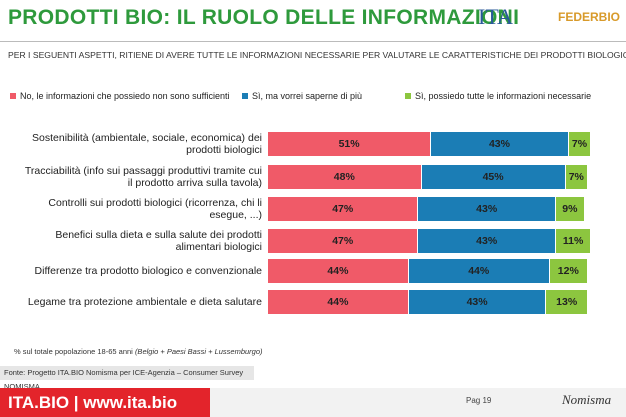 The height and width of the screenshot is (417, 626). I want to click on bar-segment: 11%, so click(574, 241).